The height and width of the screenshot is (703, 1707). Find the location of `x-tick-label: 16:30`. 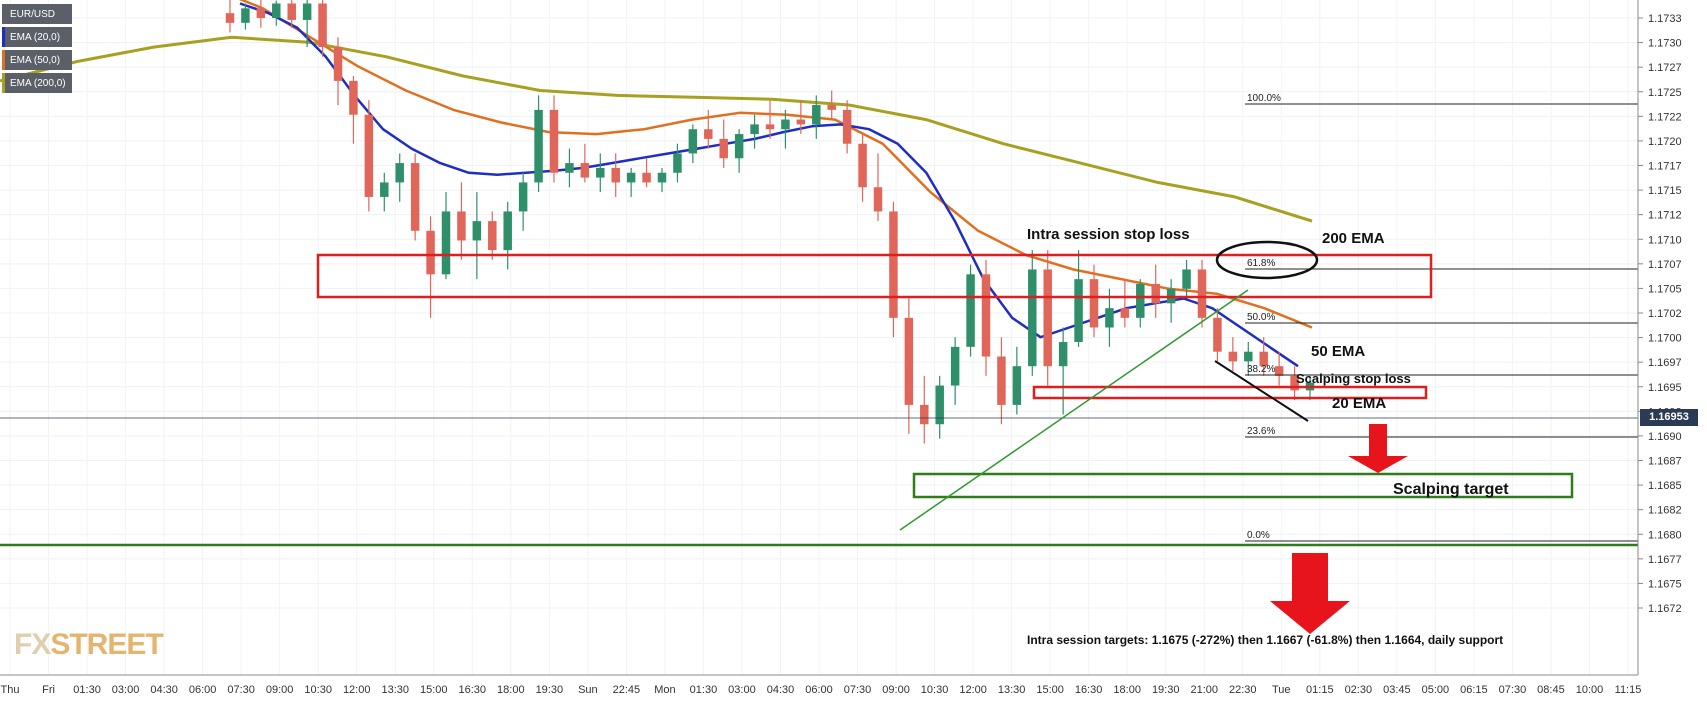

x-tick-label: 16:30 is located at coordinates (473, 690).